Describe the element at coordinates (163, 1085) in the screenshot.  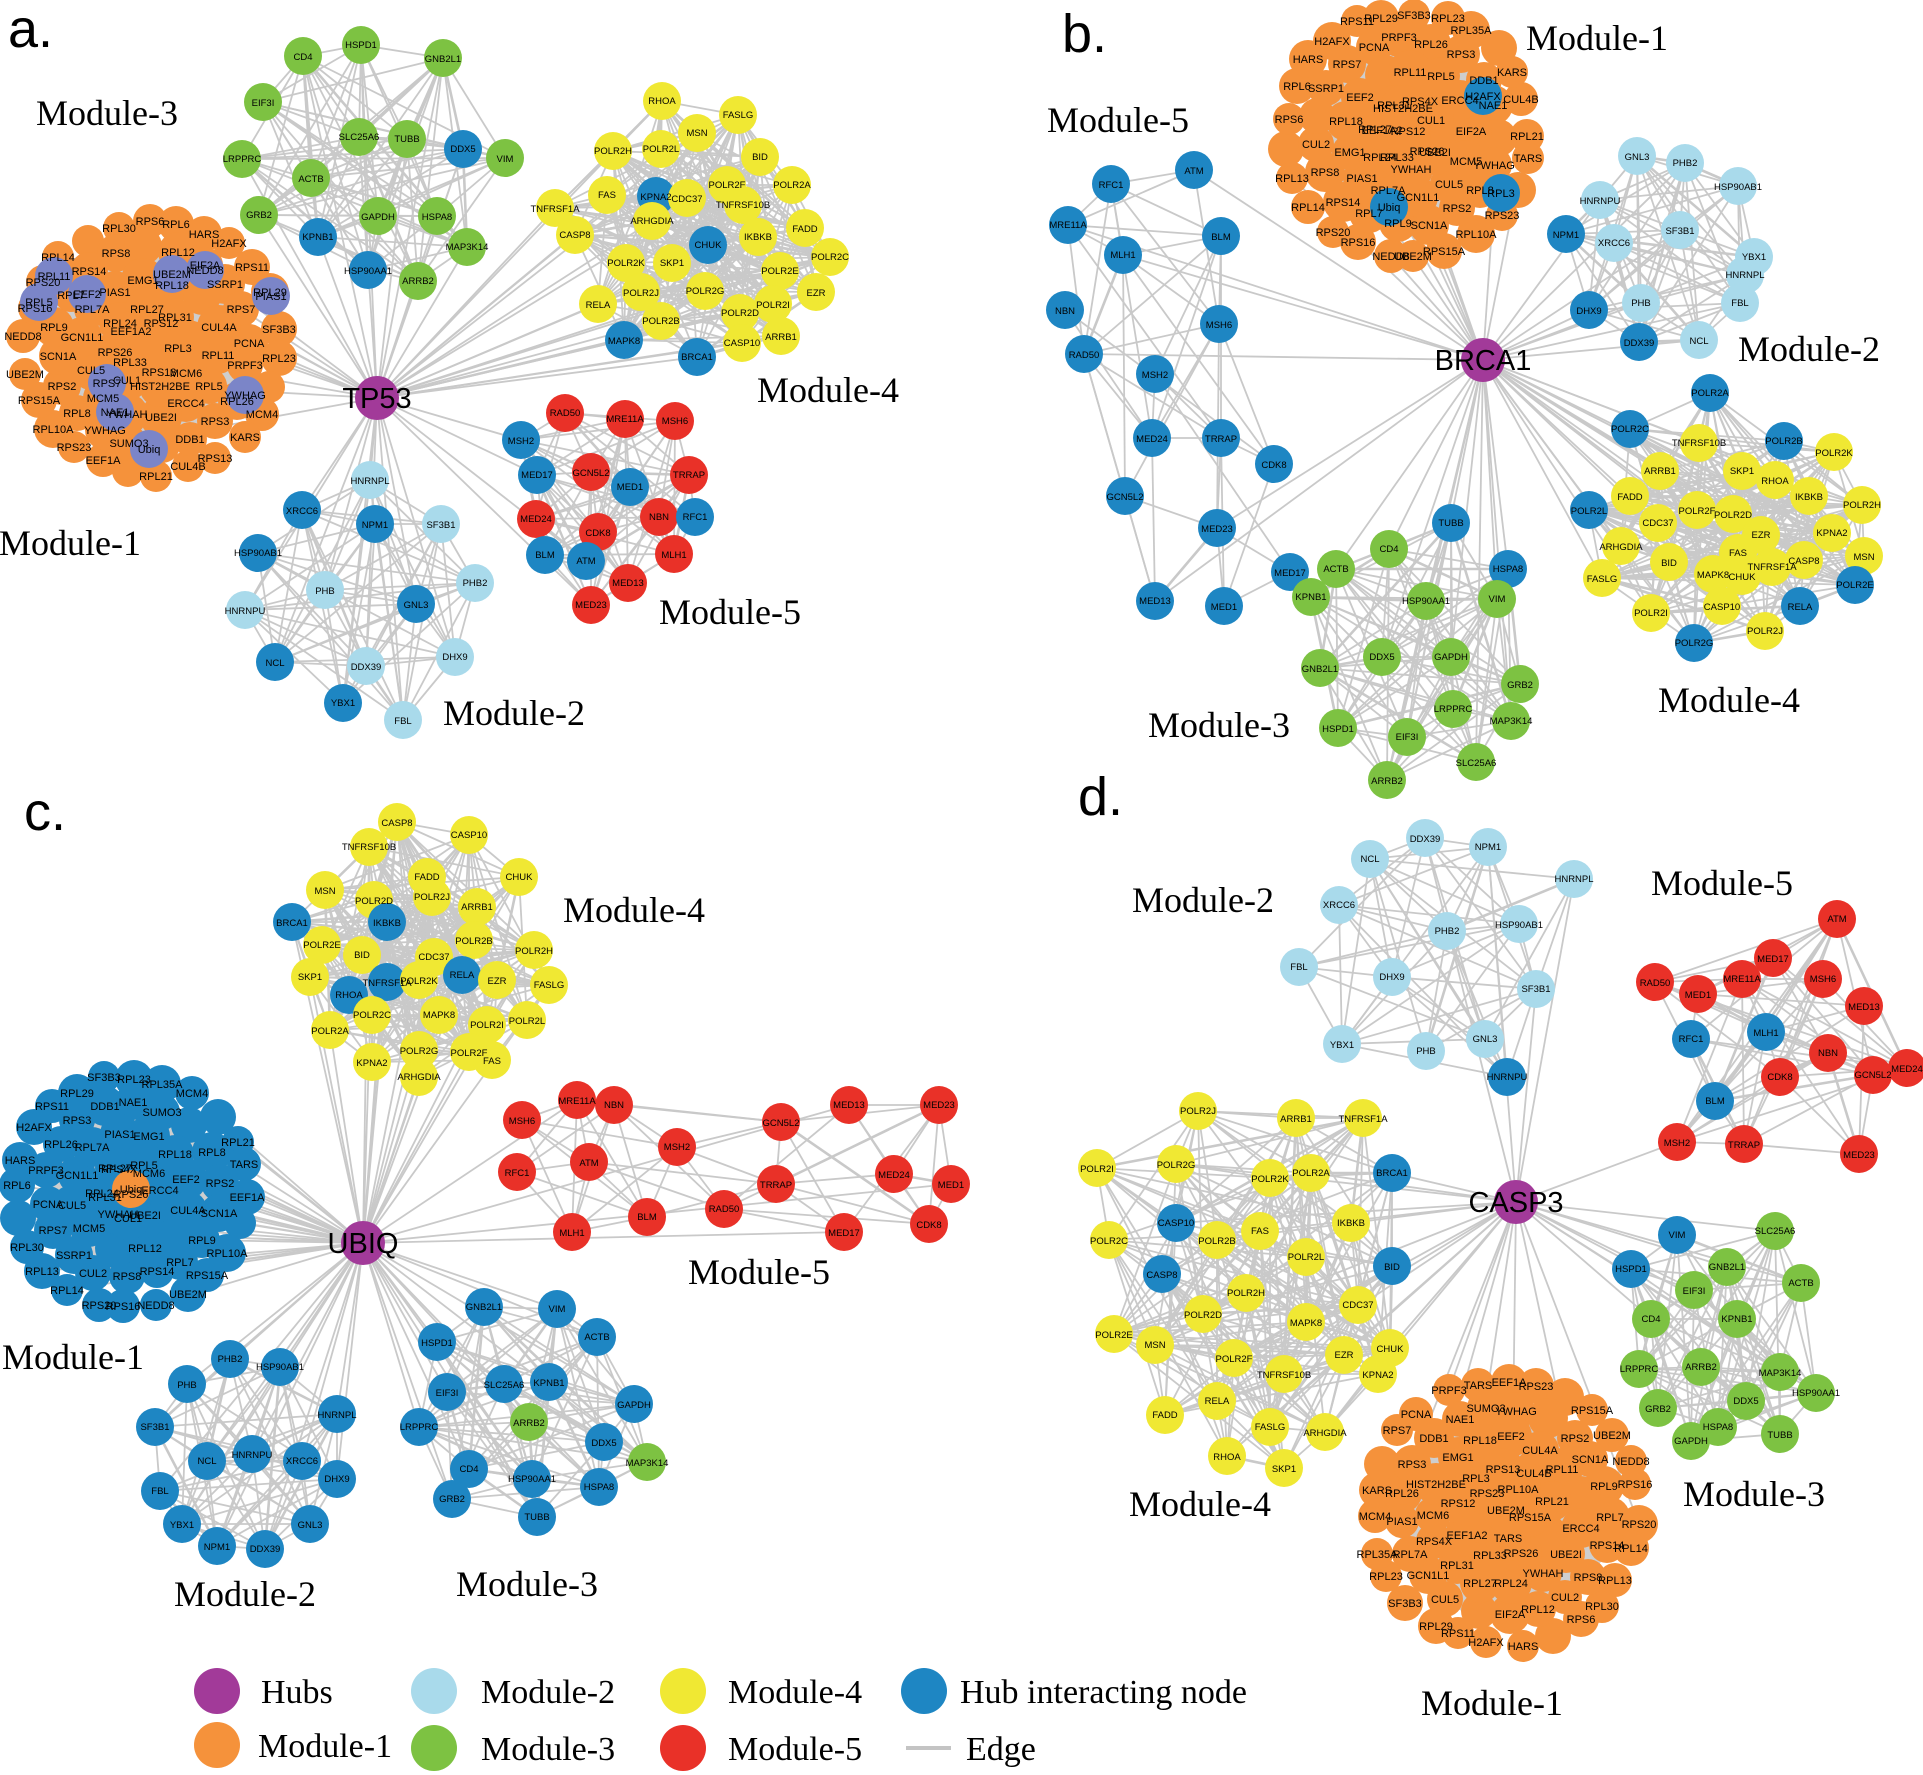
I see `svg-text: RPL35A` at that location.